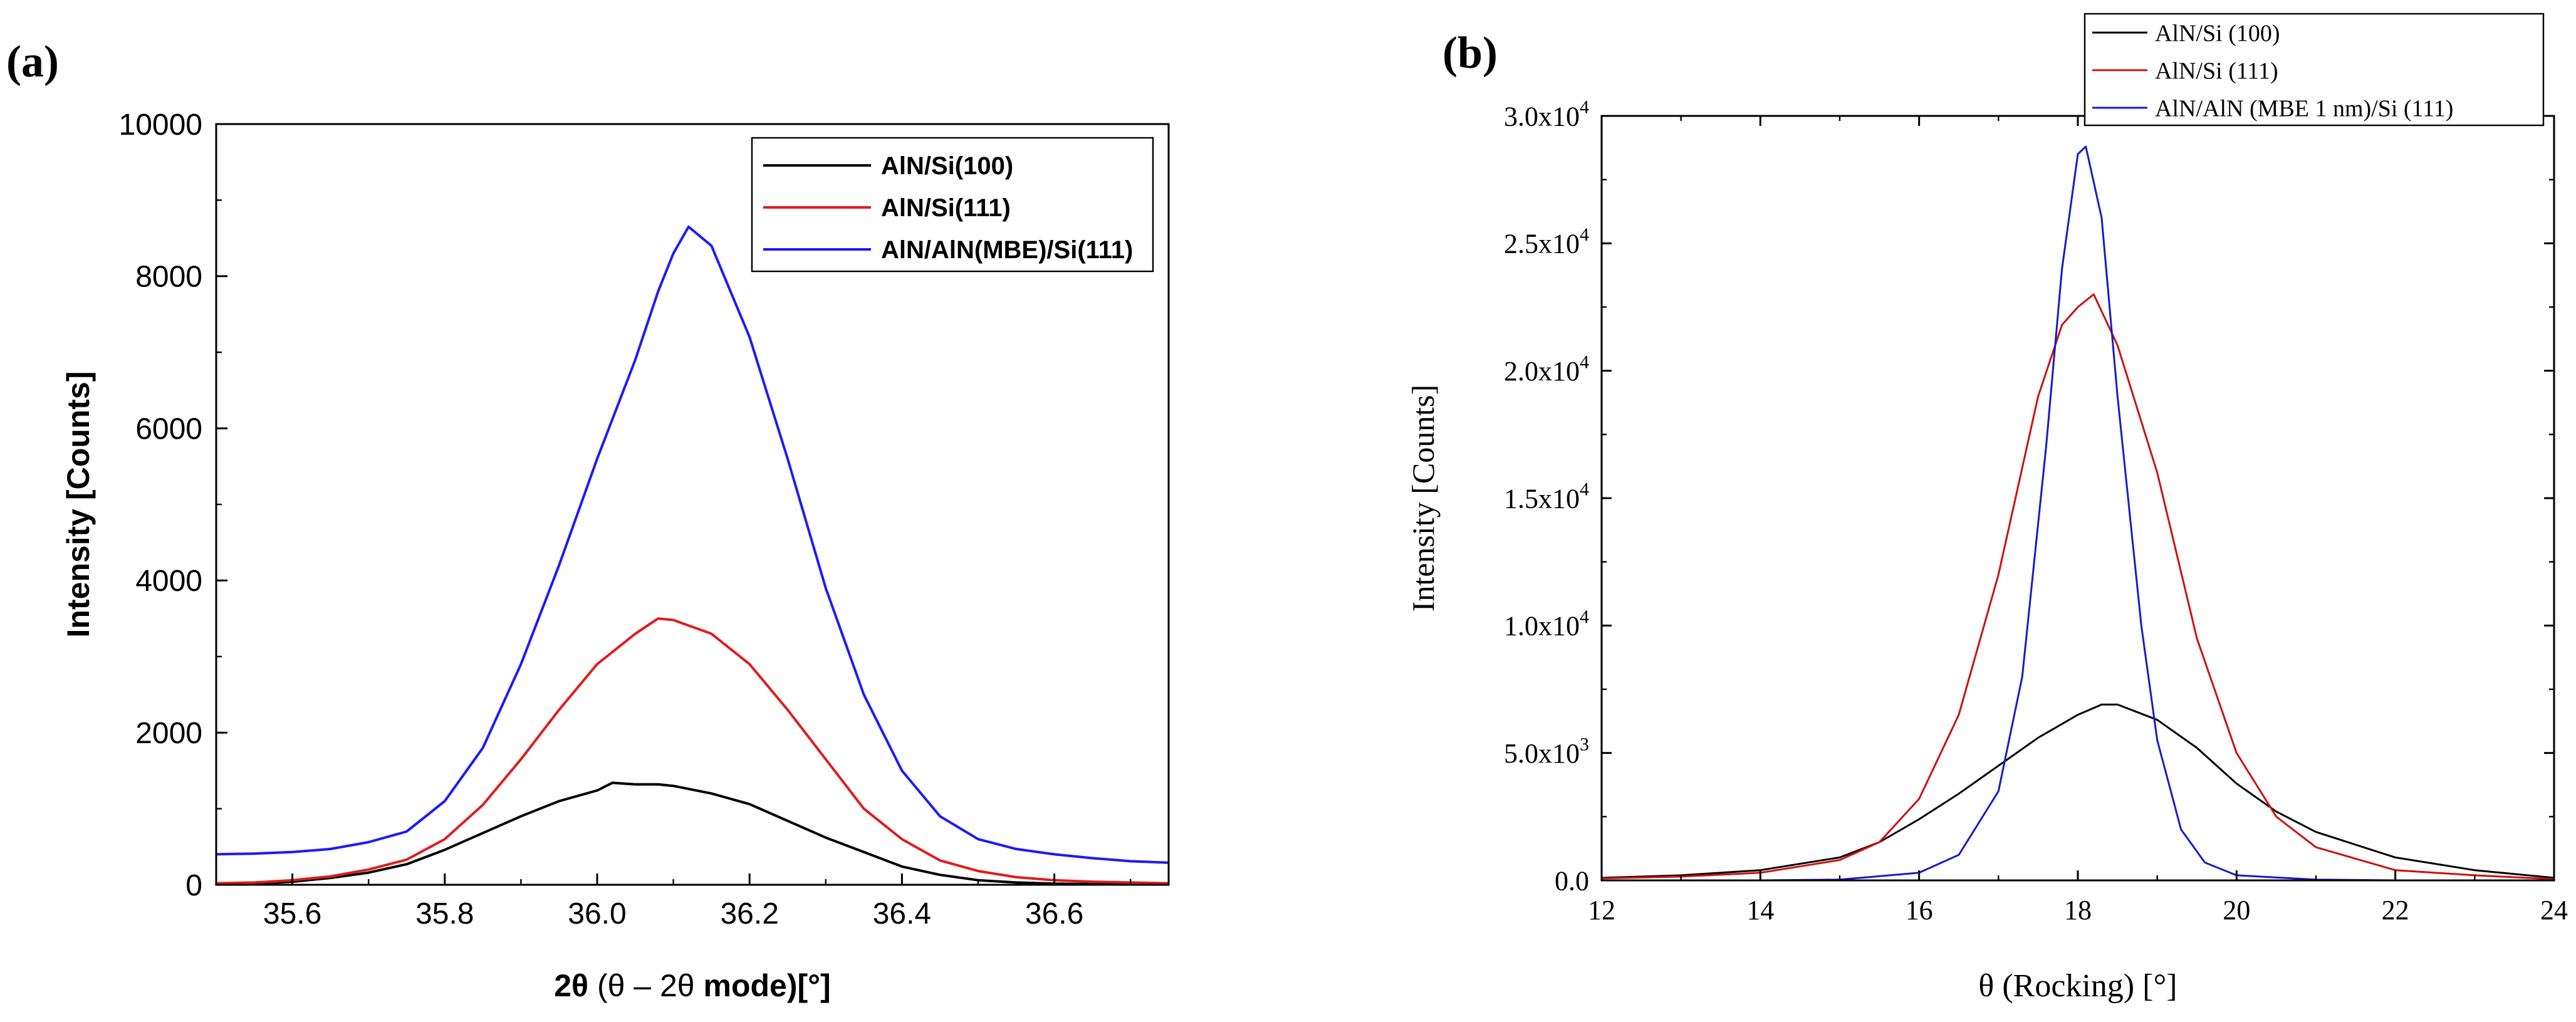 The image size is (2576, 1022). I want to click on y-tick-label: 10000, so click(161, 125).